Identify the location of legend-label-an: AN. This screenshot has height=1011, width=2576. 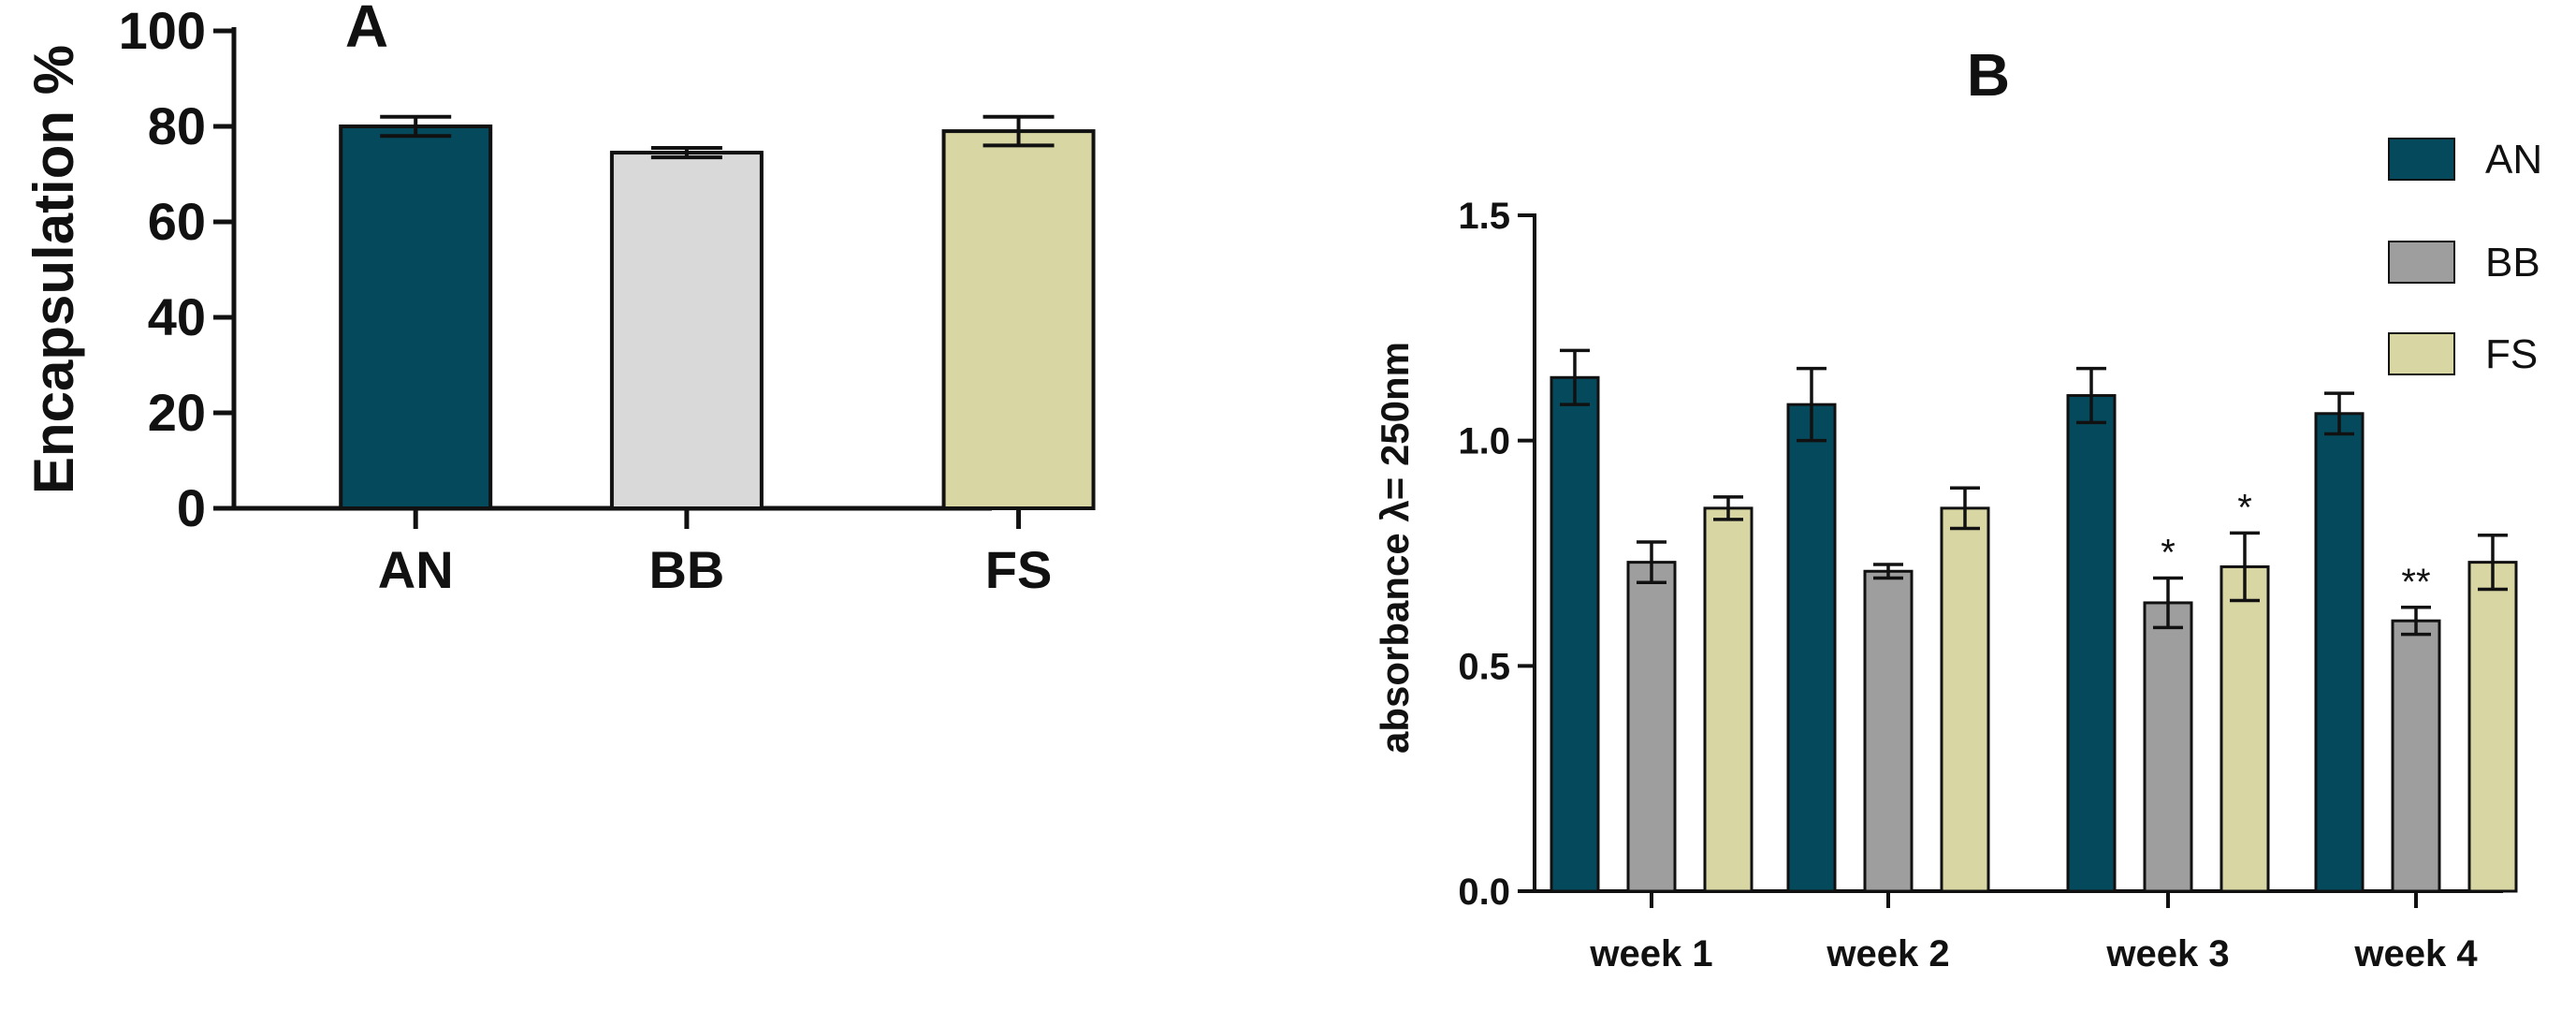
(2513, 160).